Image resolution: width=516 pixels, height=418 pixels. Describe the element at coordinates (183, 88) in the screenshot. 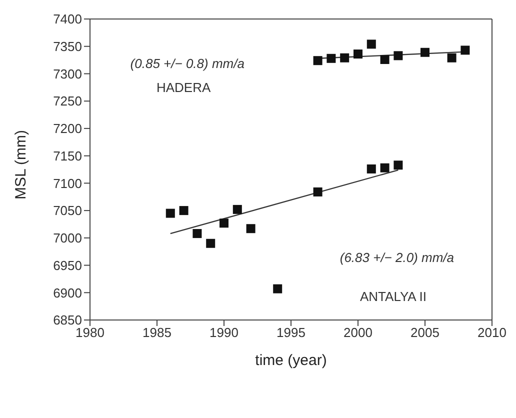

I see `annotation: HADERA` at that location.